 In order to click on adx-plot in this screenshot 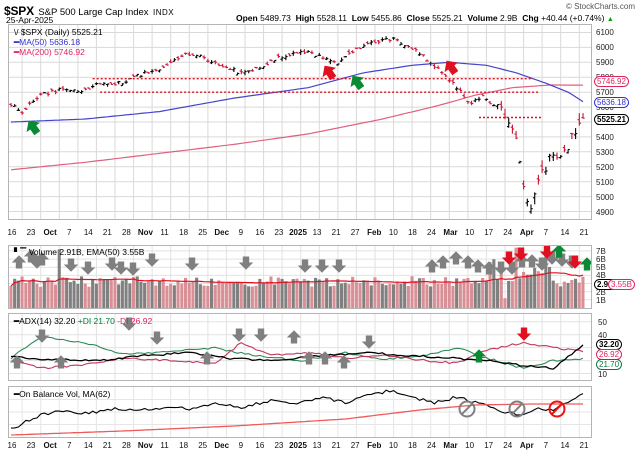, I will do `click(300, 347)`.